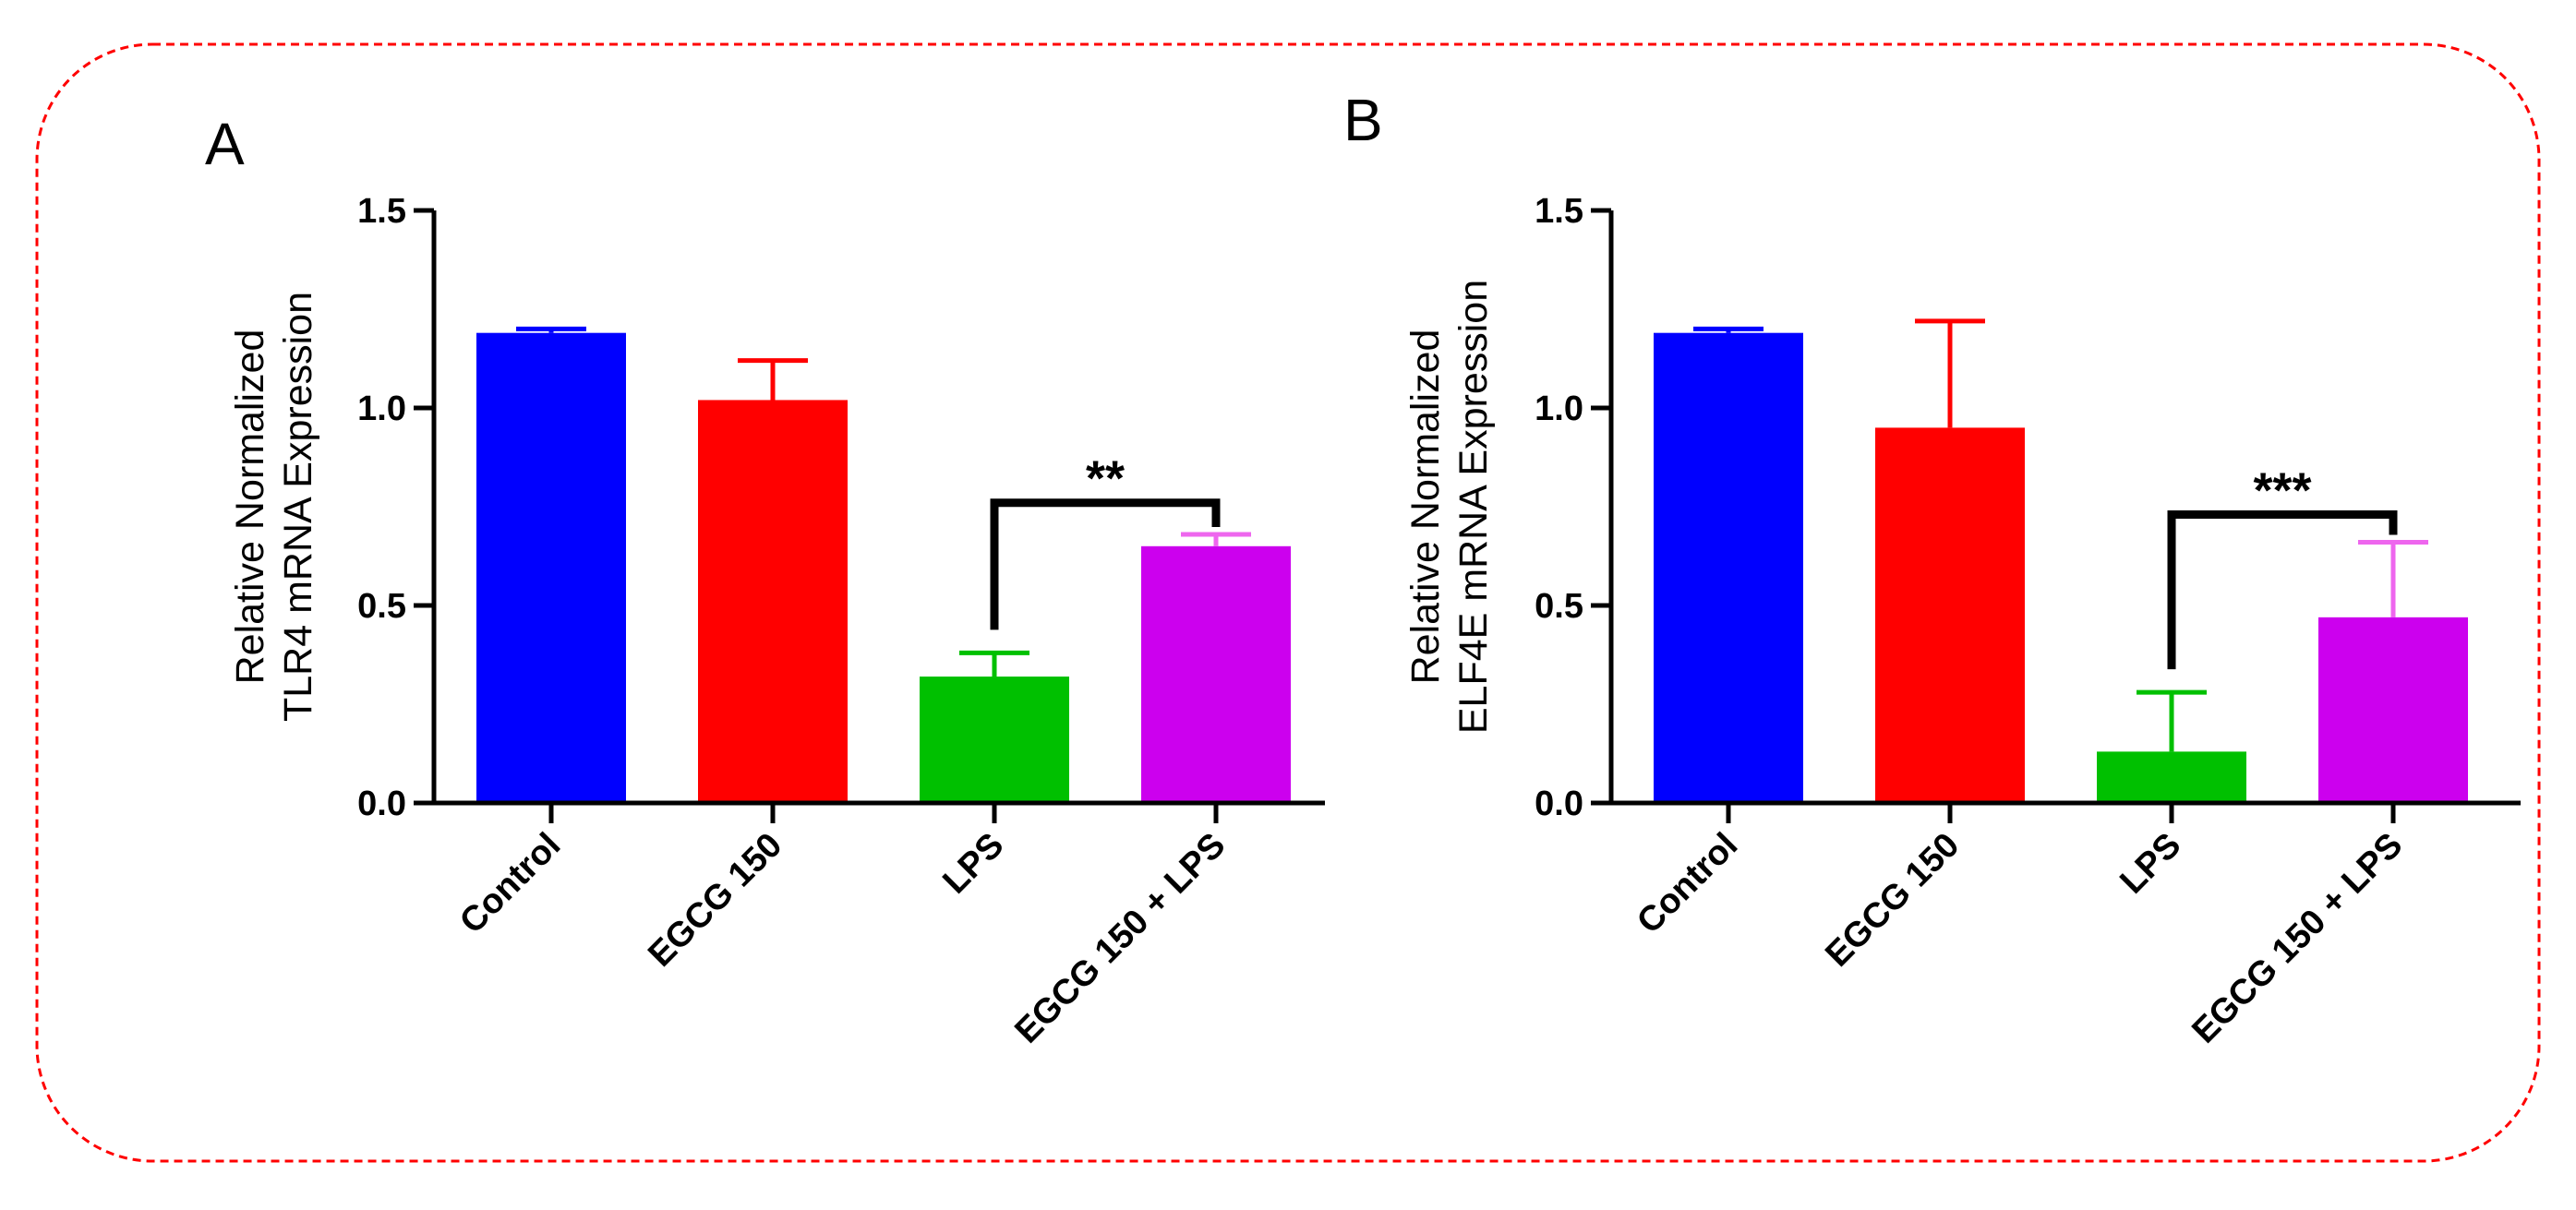 The height and width of the screenshot is (1210, 2576). I want to click on y-axis-title-line: ELF4E mRNA Expression, so click(1473, 507).